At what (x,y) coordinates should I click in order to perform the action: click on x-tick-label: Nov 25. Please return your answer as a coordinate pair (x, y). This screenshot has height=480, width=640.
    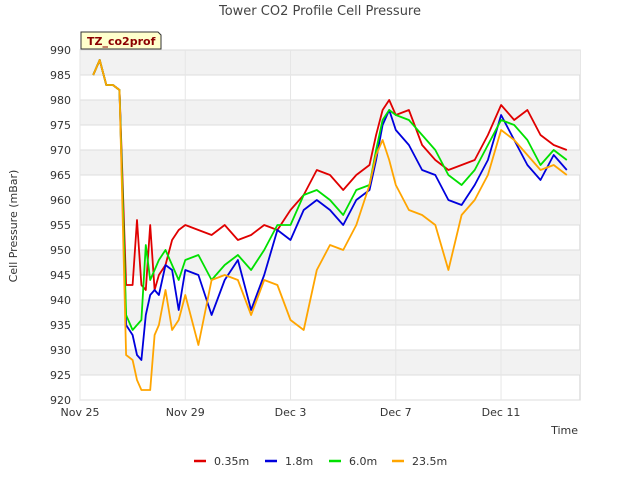
    Looking at the image, I should click on (80, 412).